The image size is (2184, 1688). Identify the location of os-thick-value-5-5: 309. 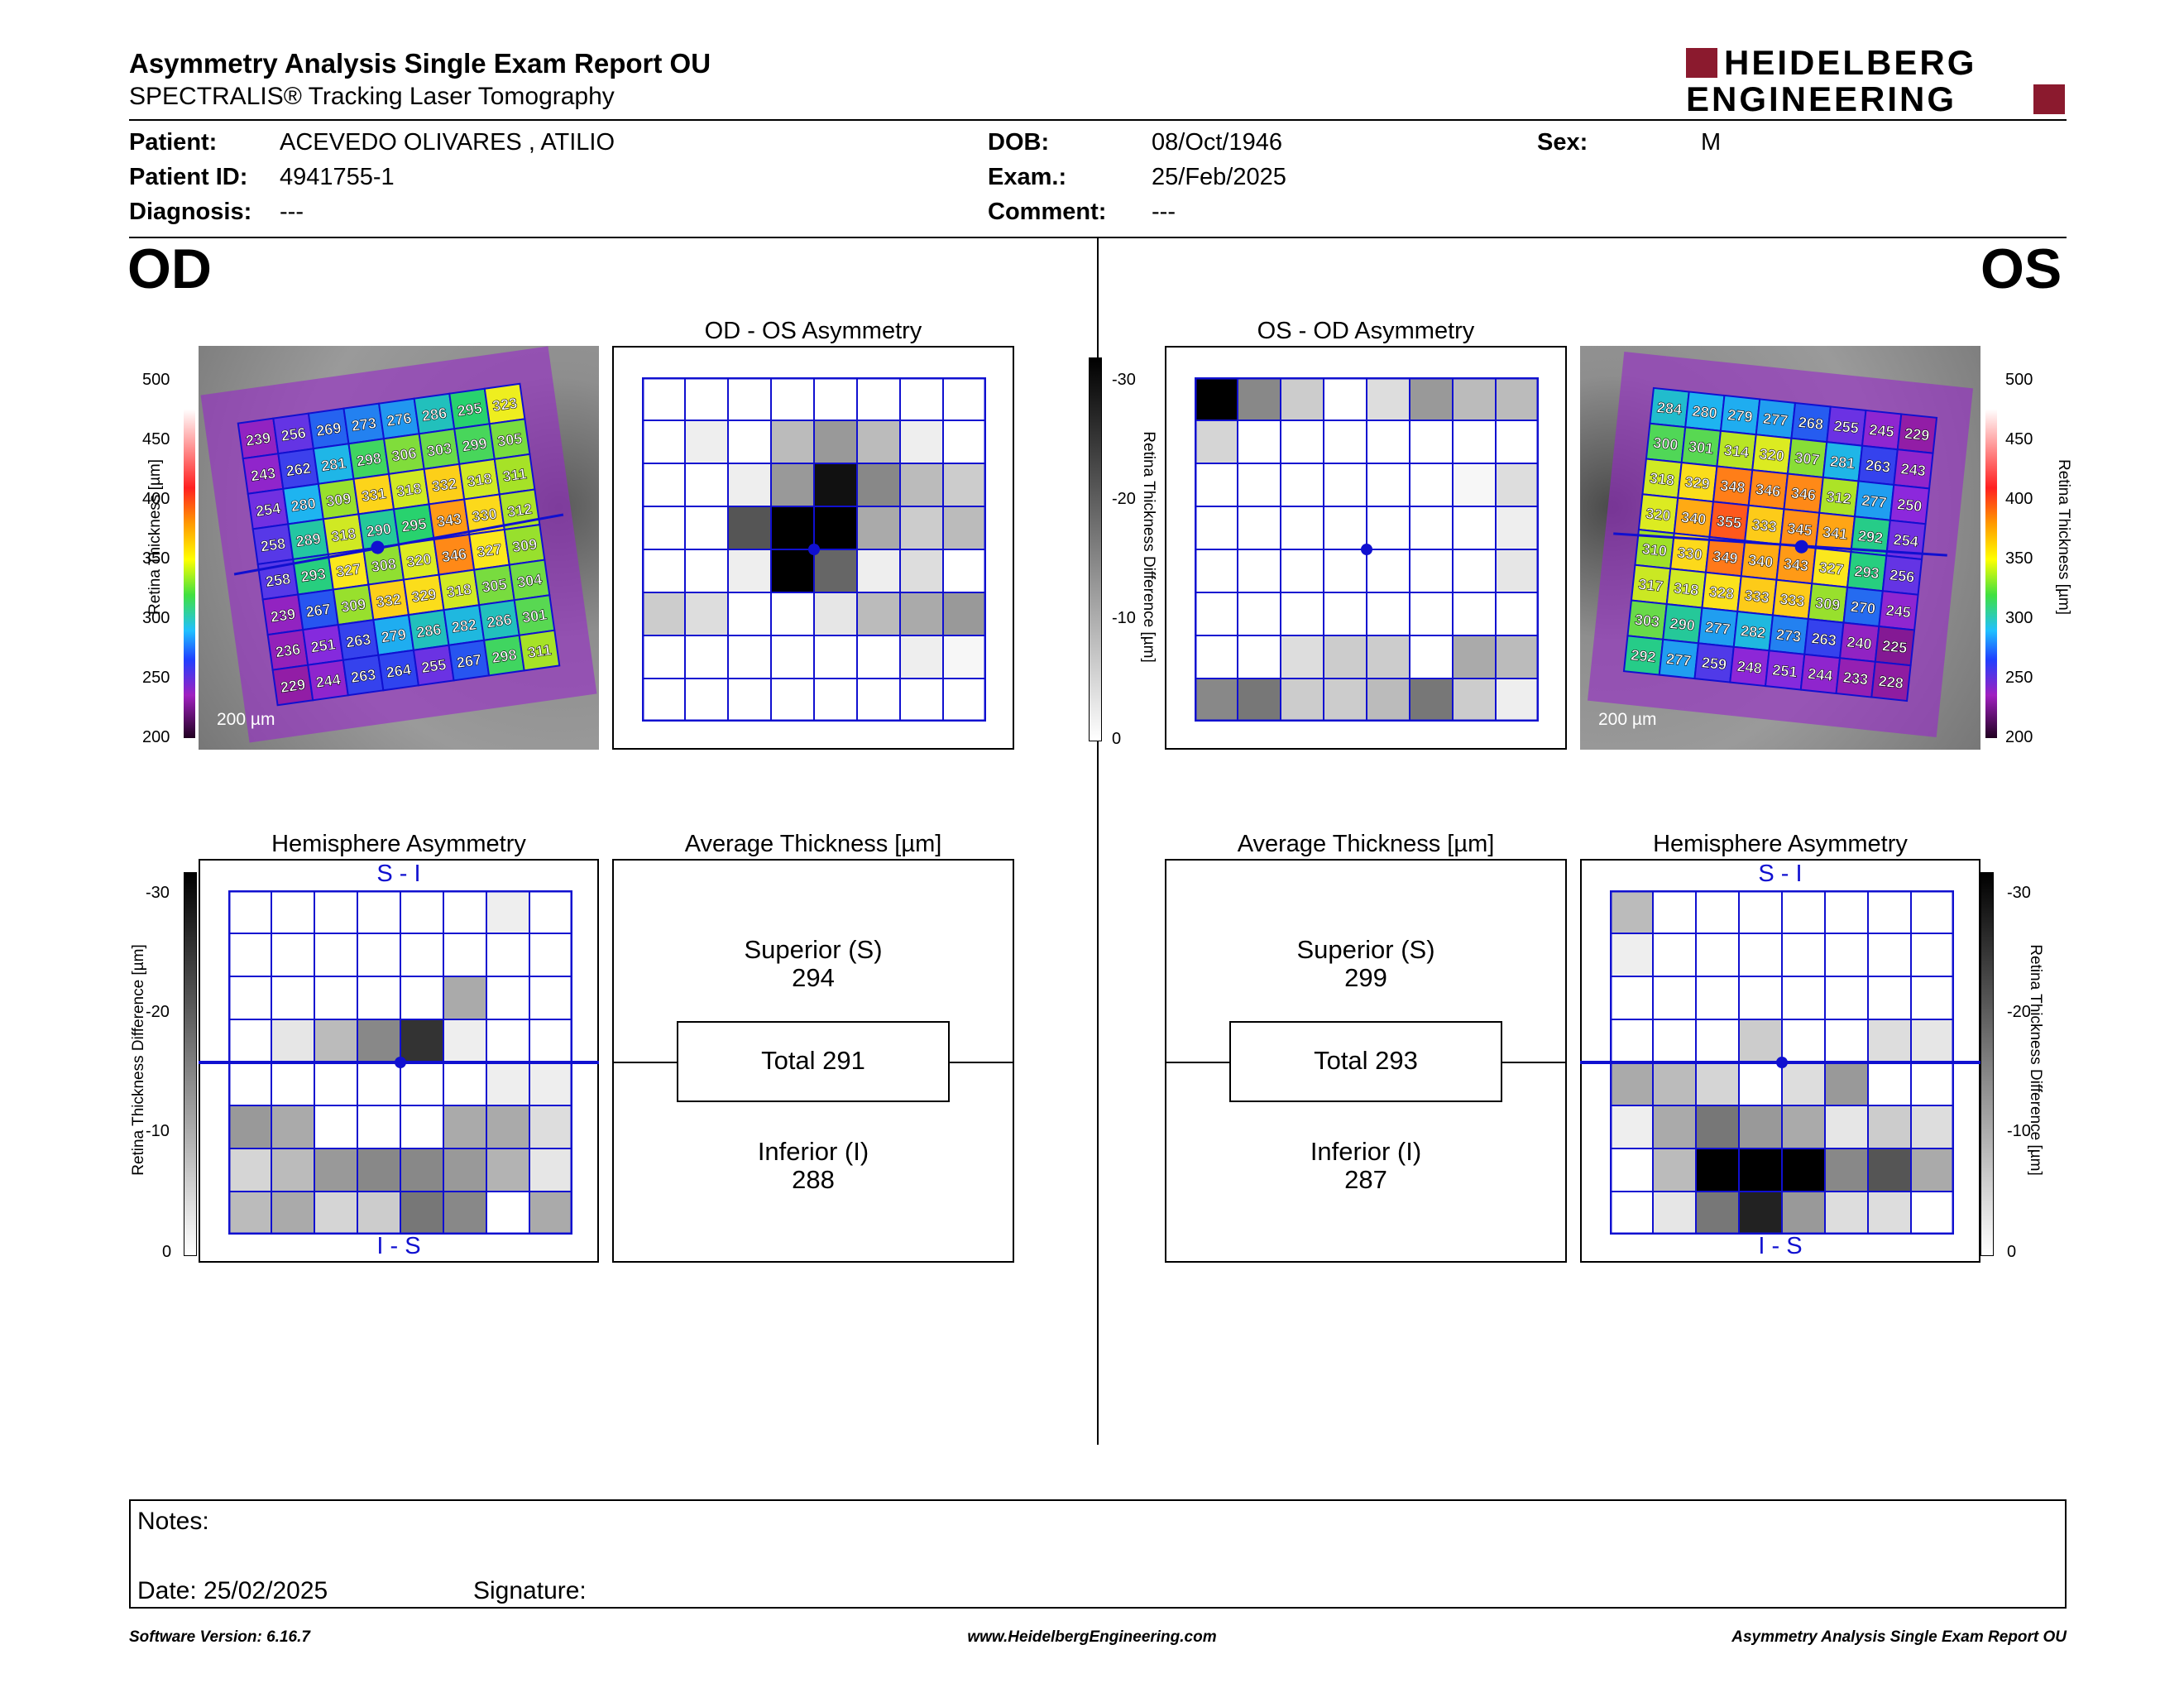
(1827, 603).